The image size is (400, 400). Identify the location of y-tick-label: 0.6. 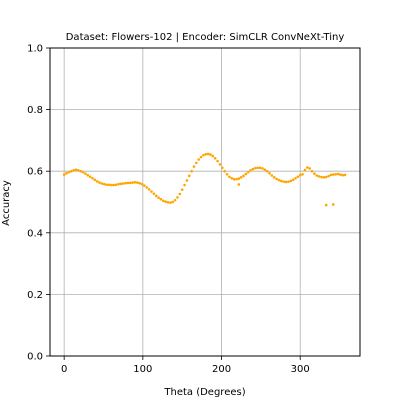
(35, 172).